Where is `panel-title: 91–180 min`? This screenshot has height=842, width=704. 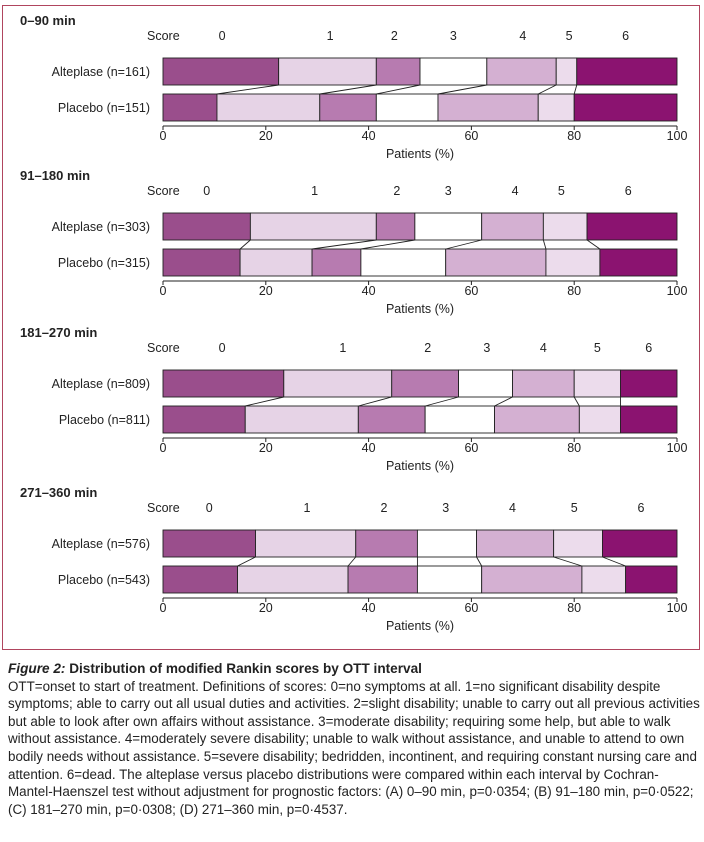 panel-title: 91–180 min is located at coordinates (55, 175).